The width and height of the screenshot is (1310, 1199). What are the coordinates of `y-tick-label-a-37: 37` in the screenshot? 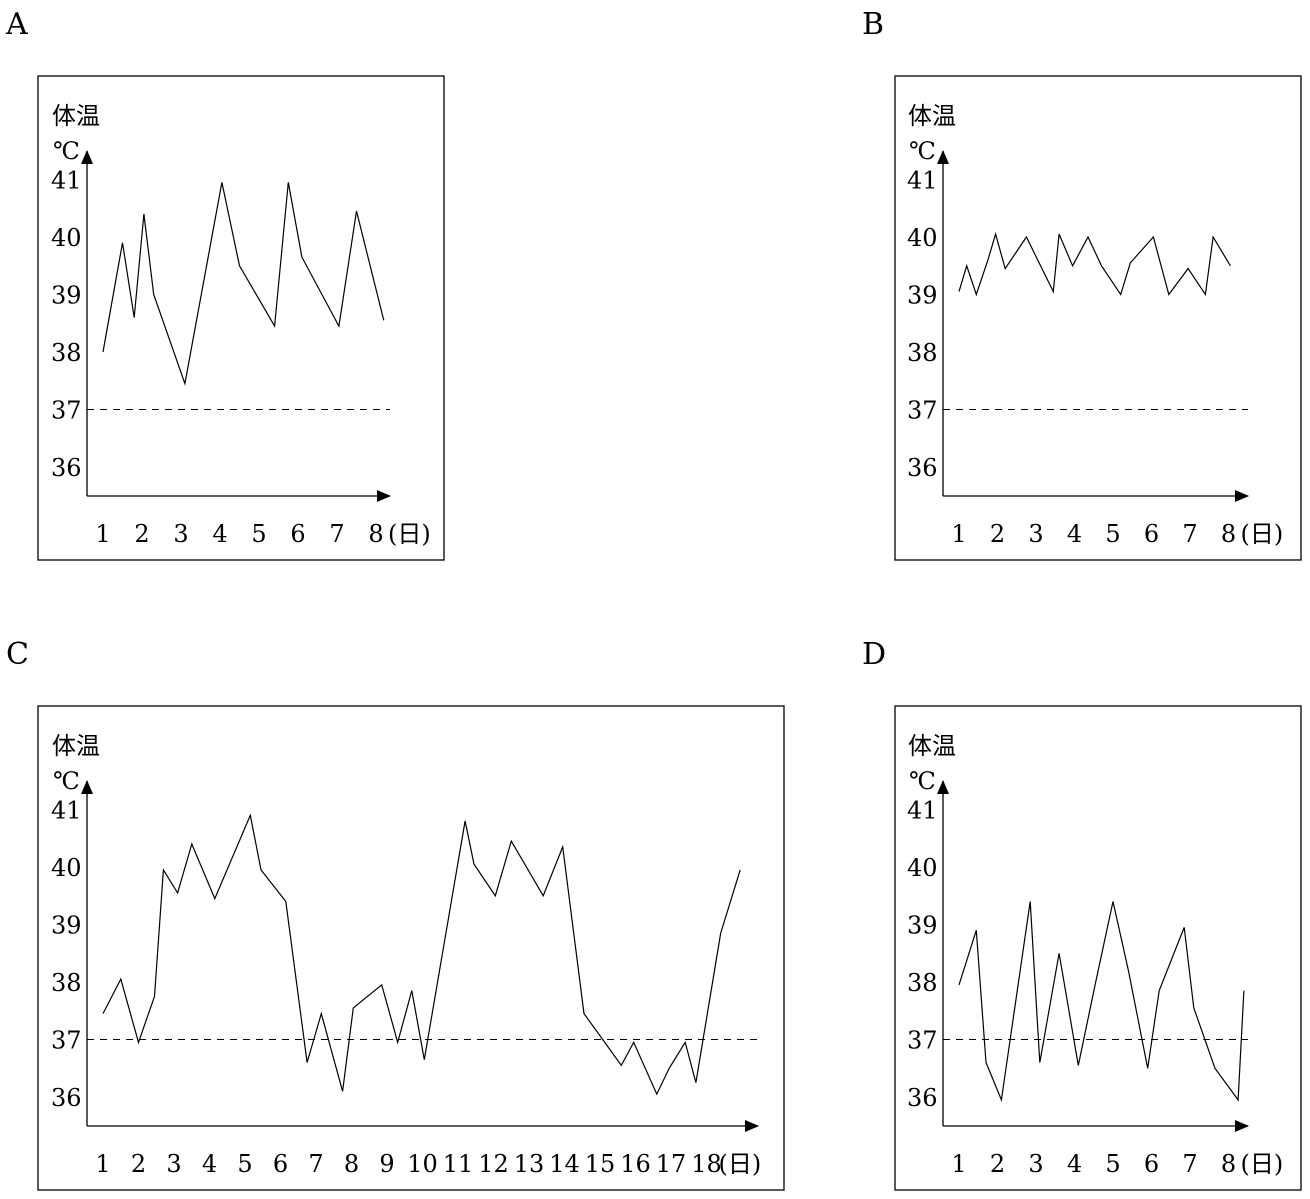 It's located at (66, 411).